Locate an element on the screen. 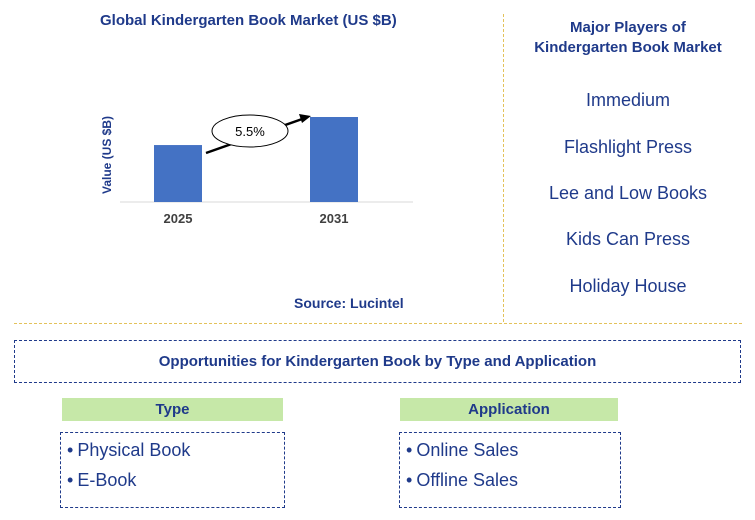 Image resolution: width=755 pixels, height=520 pixels. application-item: • Offline Sales is located at coordinates (510, 480).